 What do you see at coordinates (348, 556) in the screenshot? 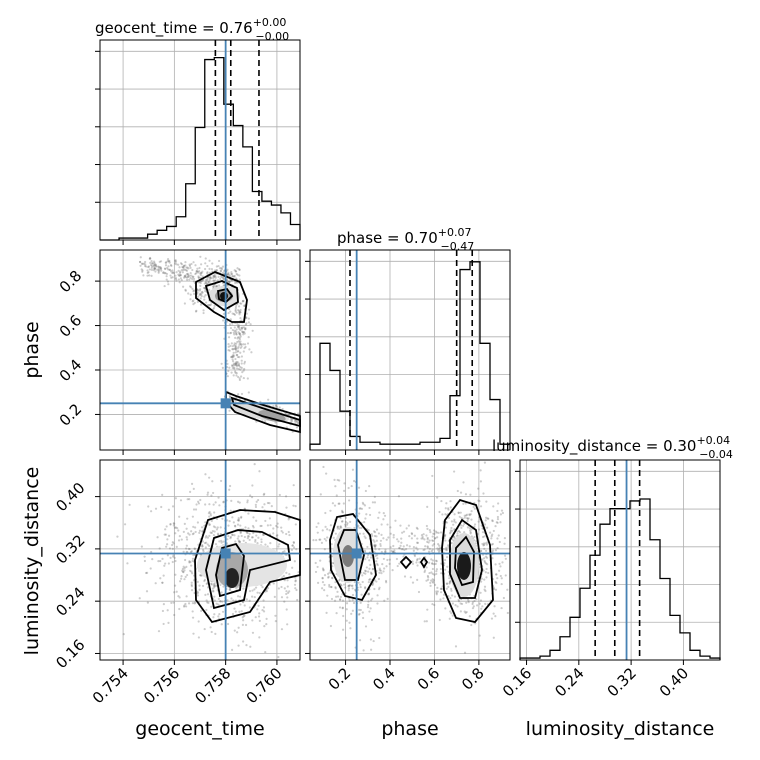
I see `density-cell` at bounding box center [348, 556].